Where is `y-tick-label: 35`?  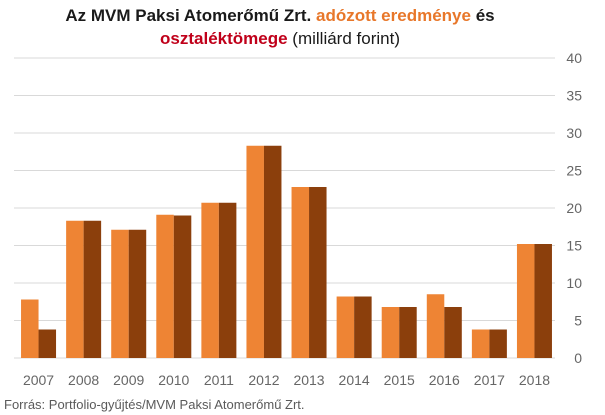
y-tick-label: 35 is located at coordinates (574, 96).